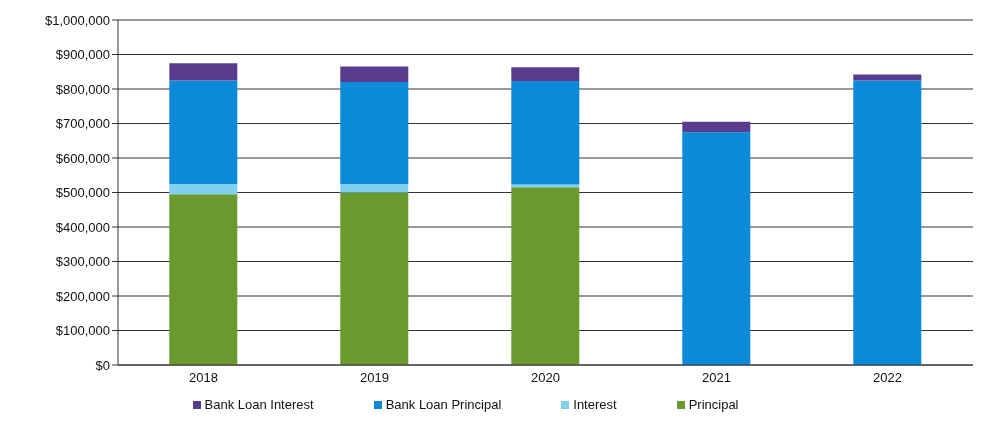 This screenshot has height=426, width=1003. Describe the element at coordinates (82, 331) in the screenshot. I see `y-tick-label: $100,000` at that location.